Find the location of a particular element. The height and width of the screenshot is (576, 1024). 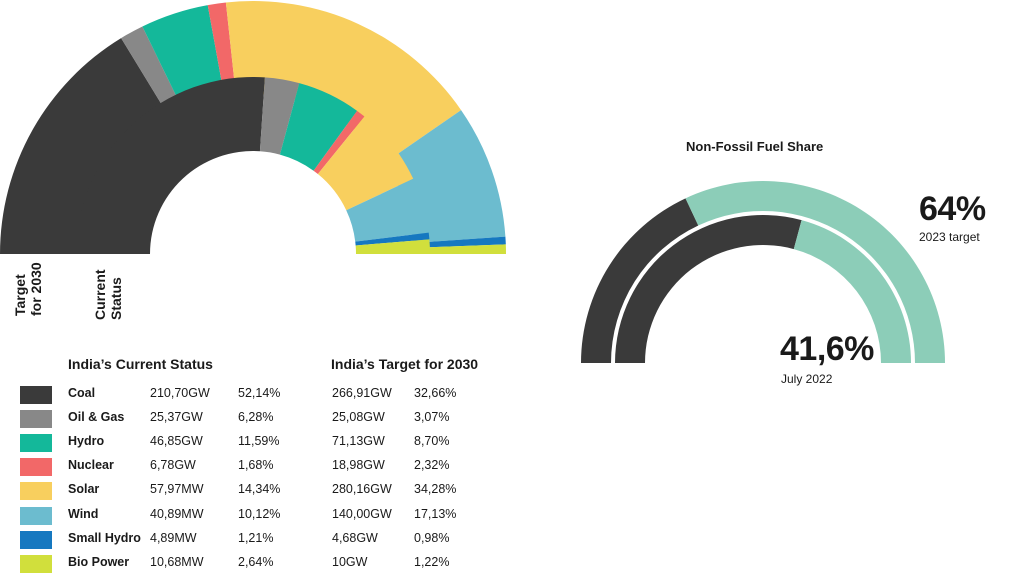

target-slice-small-hydro is located at coordinates (459, 242).